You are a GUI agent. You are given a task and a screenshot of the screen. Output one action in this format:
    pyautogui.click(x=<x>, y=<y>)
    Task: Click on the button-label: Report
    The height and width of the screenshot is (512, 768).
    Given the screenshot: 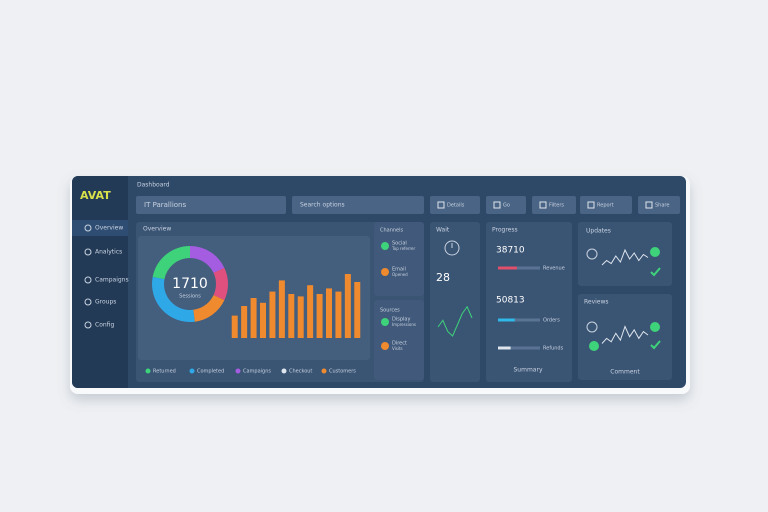 What is the action you would take?
    pyautogui.click(x=605, y=206)
    